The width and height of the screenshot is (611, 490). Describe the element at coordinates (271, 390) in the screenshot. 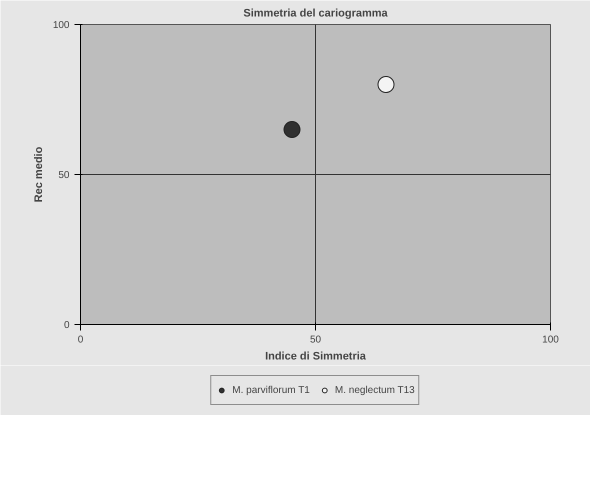

I see `legend-label: M. parviflorum T1` at that location.